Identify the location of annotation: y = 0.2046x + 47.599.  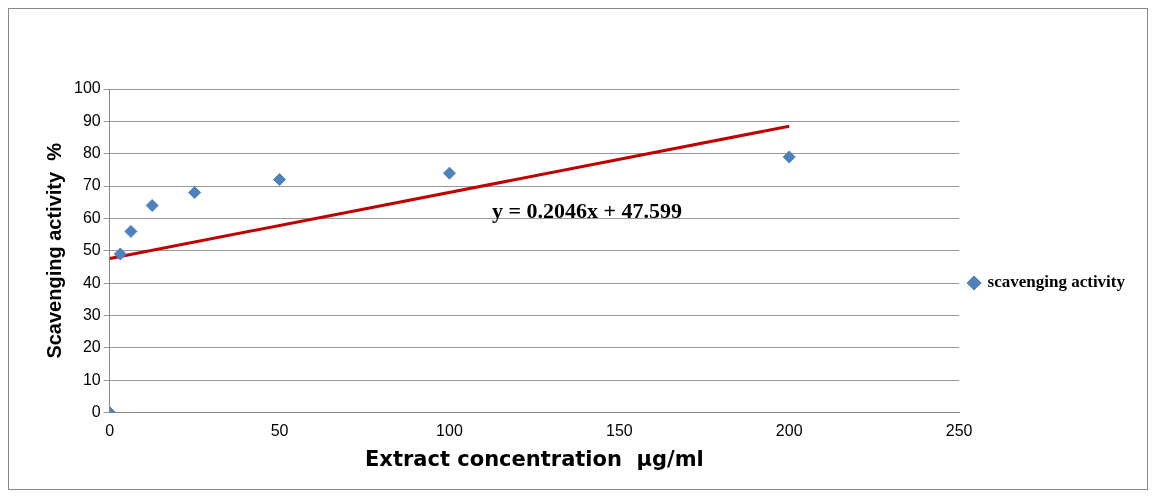
(586, 210).